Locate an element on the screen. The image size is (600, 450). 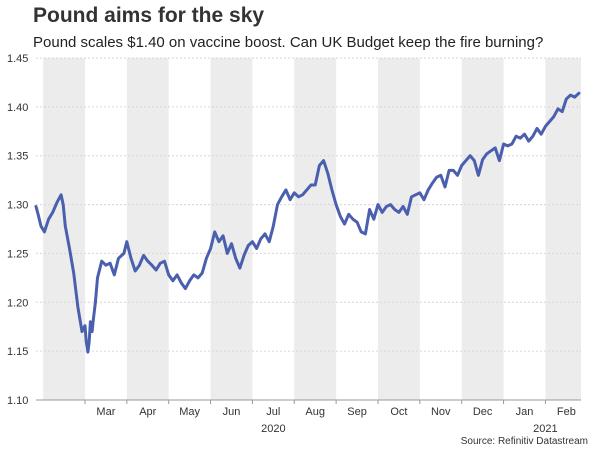
y-tick-label: 1.20 is located at coordinates (17, 303).